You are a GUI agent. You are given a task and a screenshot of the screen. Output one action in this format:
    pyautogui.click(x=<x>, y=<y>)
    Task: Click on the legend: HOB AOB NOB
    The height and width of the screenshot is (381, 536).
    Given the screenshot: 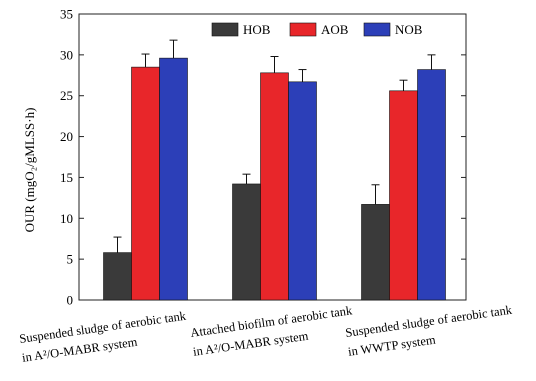 What is the action you would take?
    pyautogui.click(x=317, y=29)
    